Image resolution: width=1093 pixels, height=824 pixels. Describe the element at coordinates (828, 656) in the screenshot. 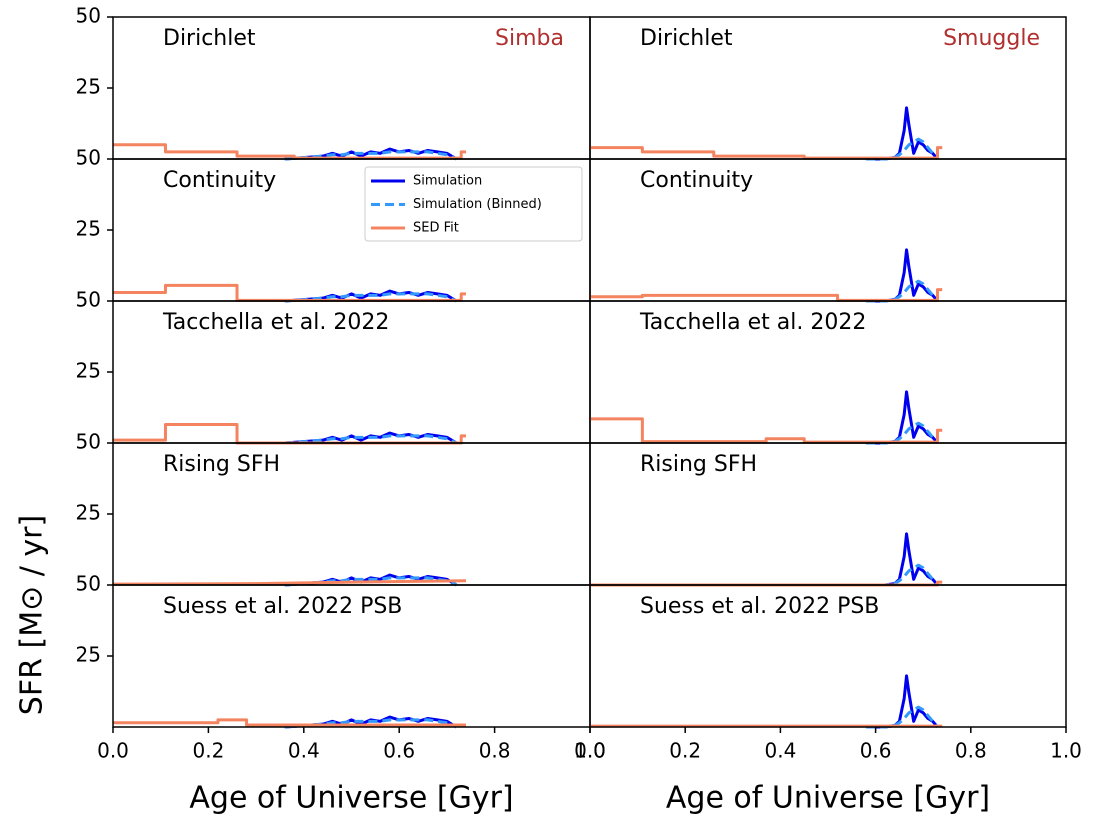

I see `panel-frame` at that location.